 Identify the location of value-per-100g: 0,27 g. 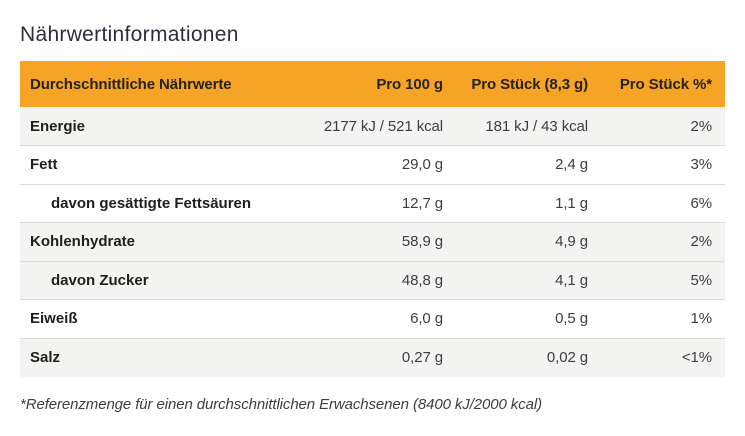
(422, 357).